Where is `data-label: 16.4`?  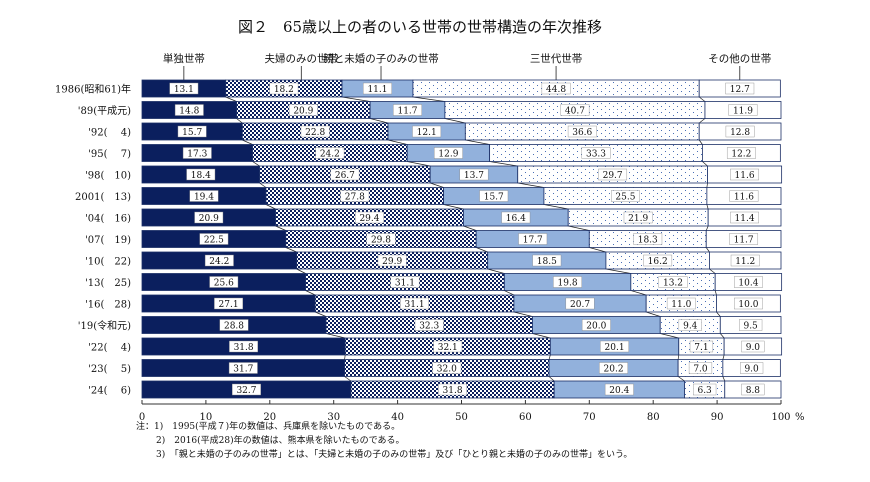
data-label: 16.4 is located at coordinates (516, 219).